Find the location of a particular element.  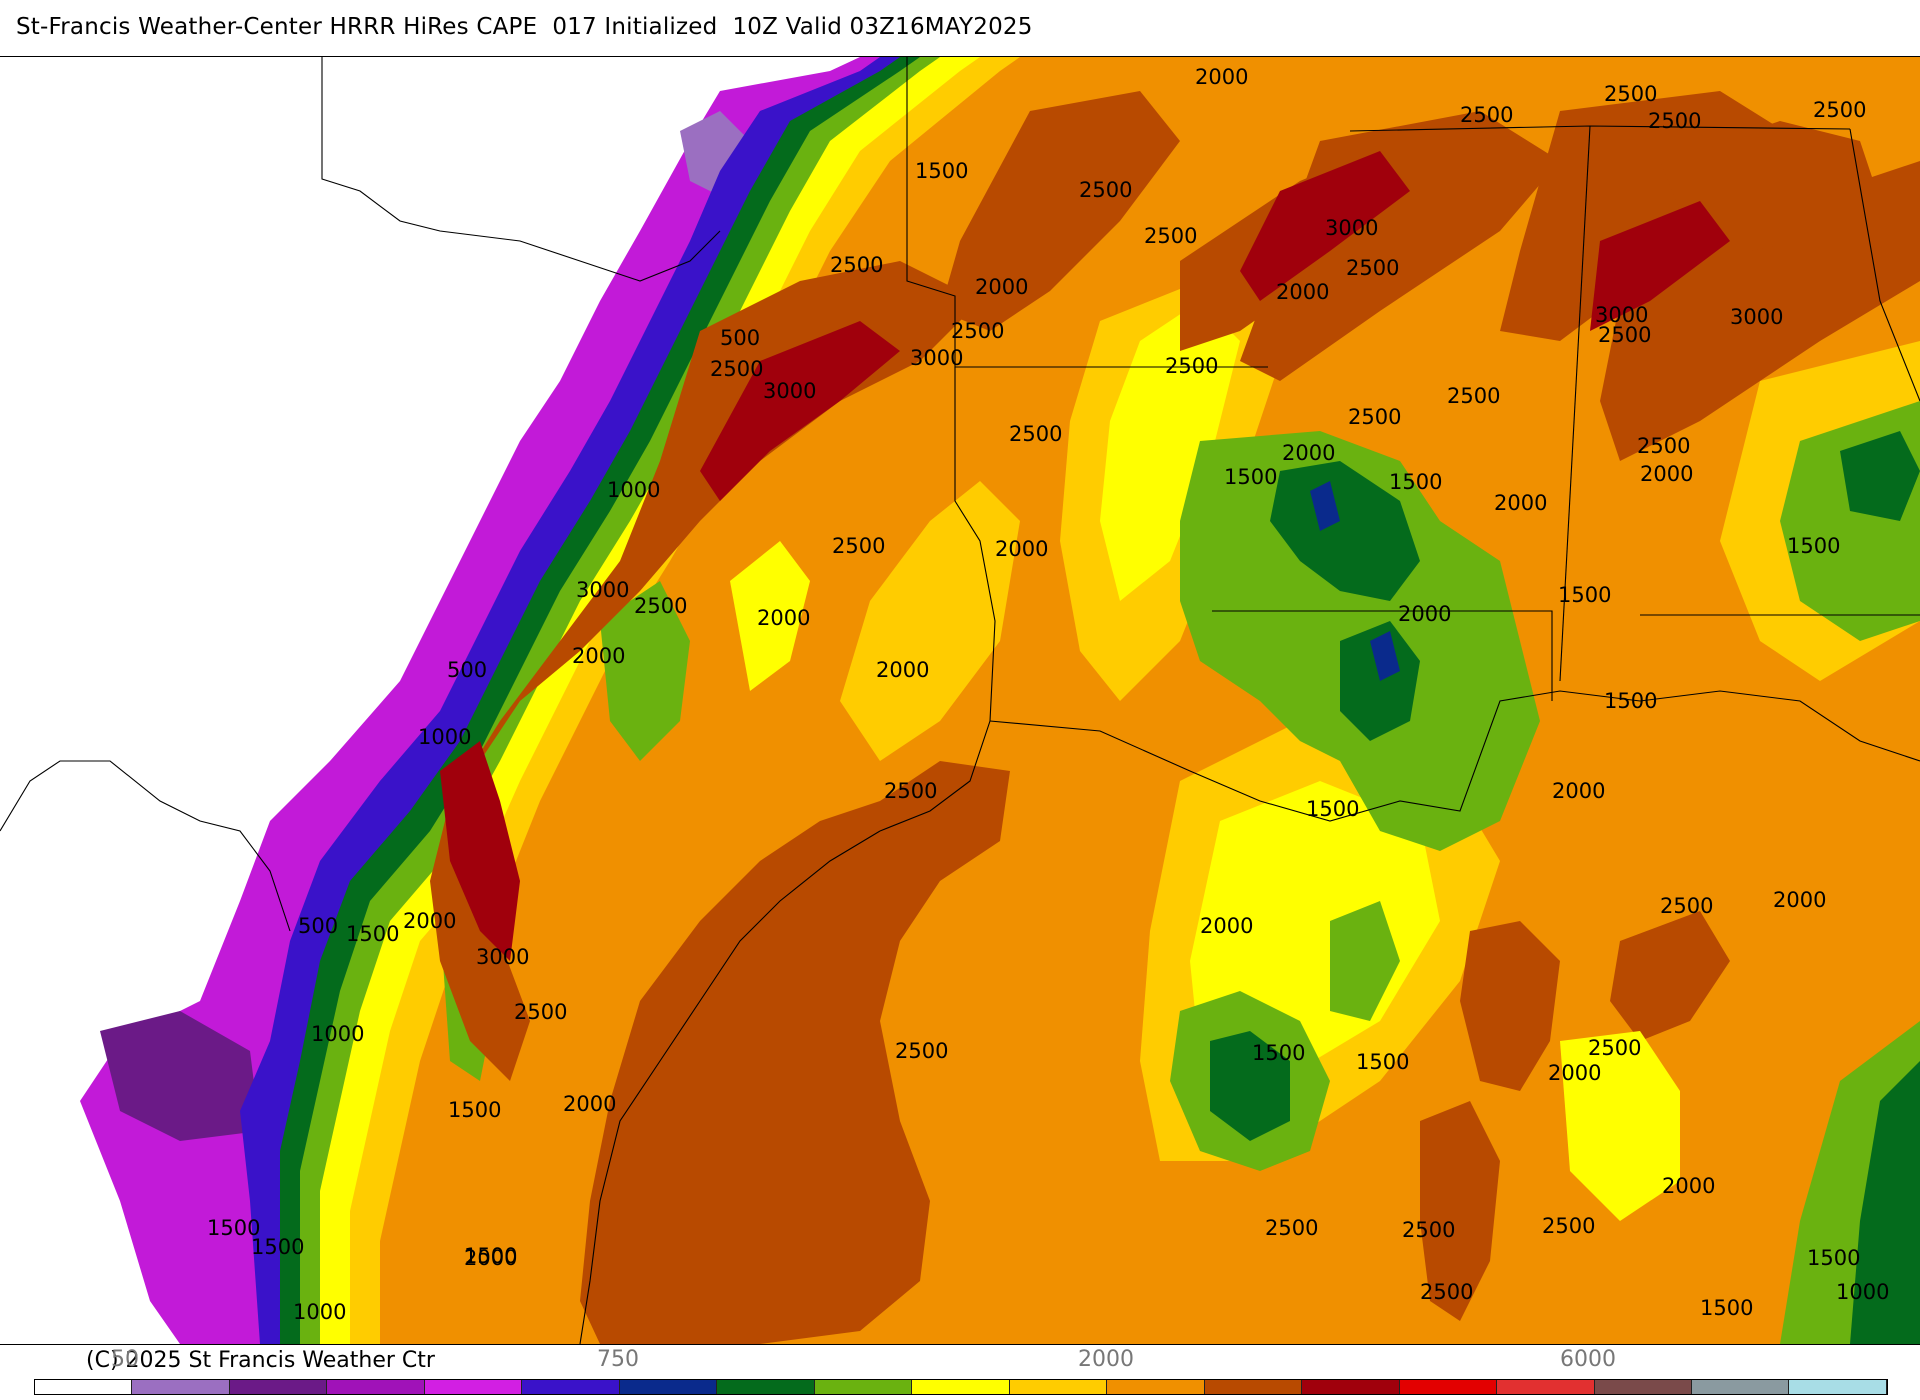

colorbar is located at coordinates (961, 1387).